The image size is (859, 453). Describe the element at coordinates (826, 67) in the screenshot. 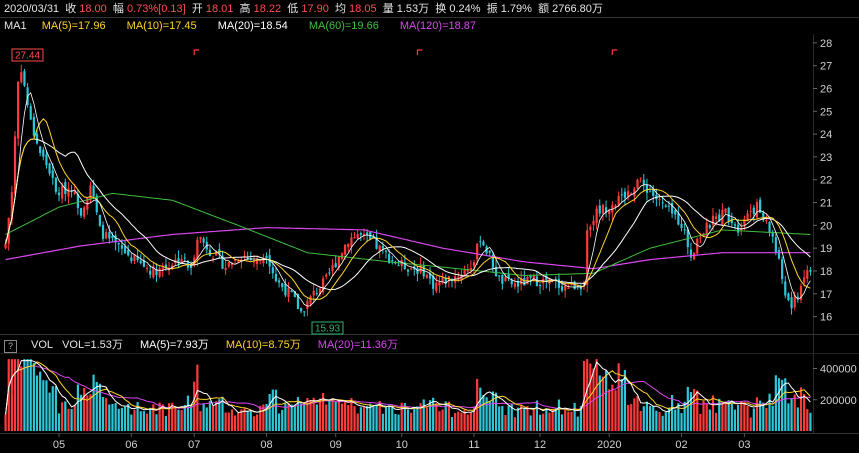

I see `price-tick-label: 27` at that location.